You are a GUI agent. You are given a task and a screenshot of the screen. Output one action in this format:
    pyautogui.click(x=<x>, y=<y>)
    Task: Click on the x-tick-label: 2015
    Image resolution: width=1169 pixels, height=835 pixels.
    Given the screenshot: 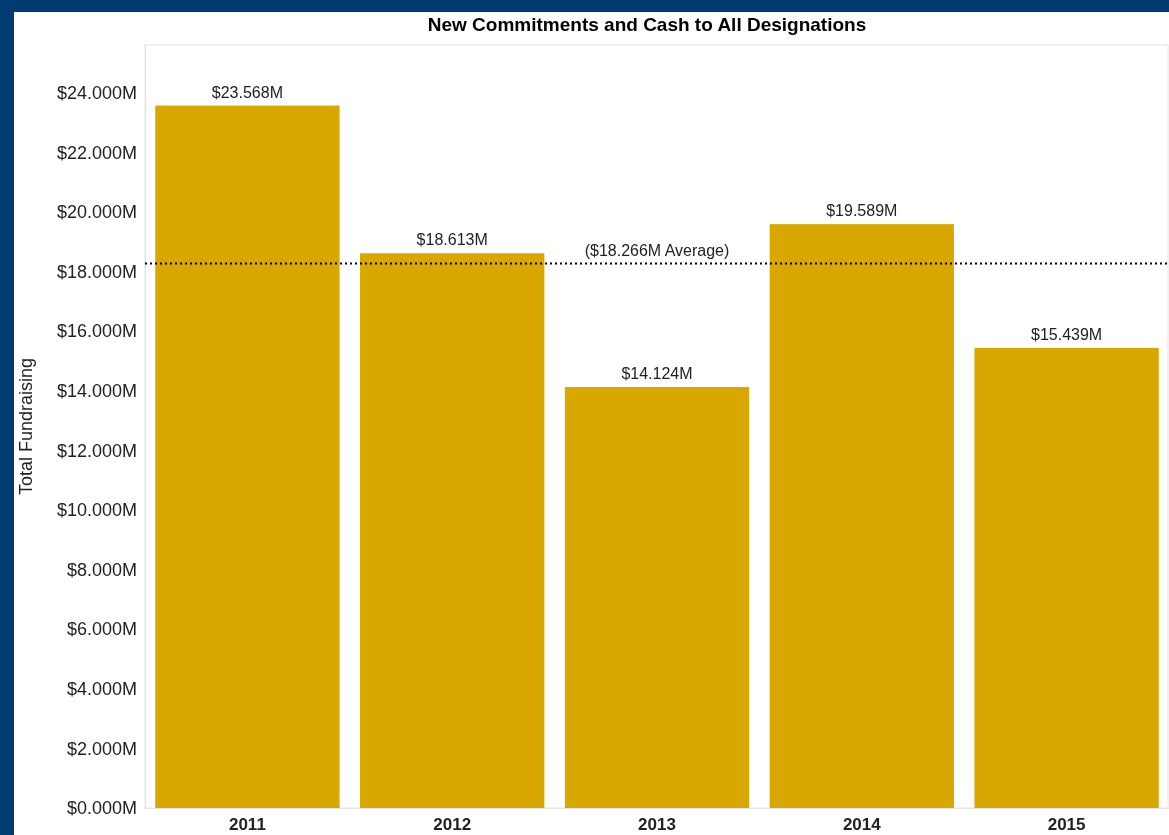 What is the action you would take?
    pyautogui.click(x=1066, y=825)
    